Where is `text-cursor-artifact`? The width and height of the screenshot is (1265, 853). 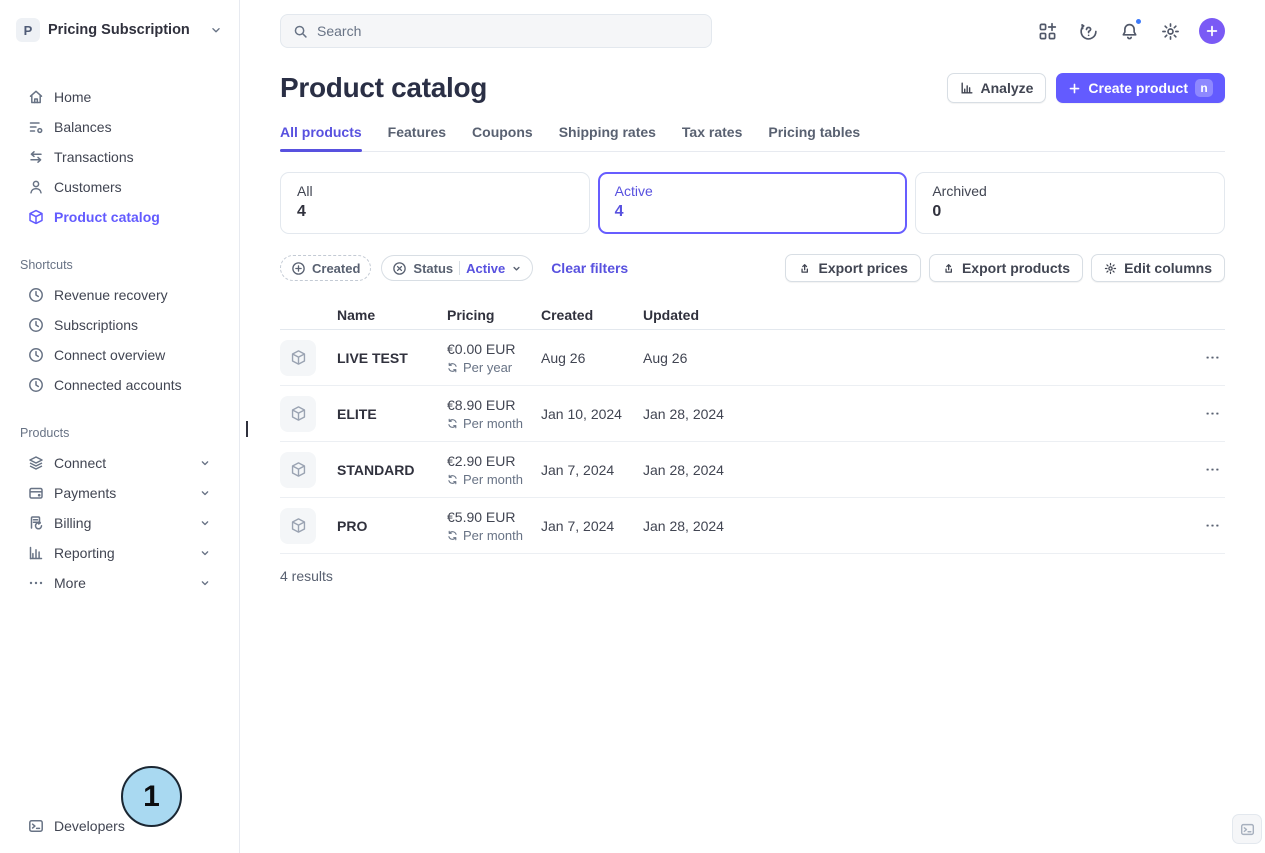 text-cursor-artifact is located at coordinates (247, 429).